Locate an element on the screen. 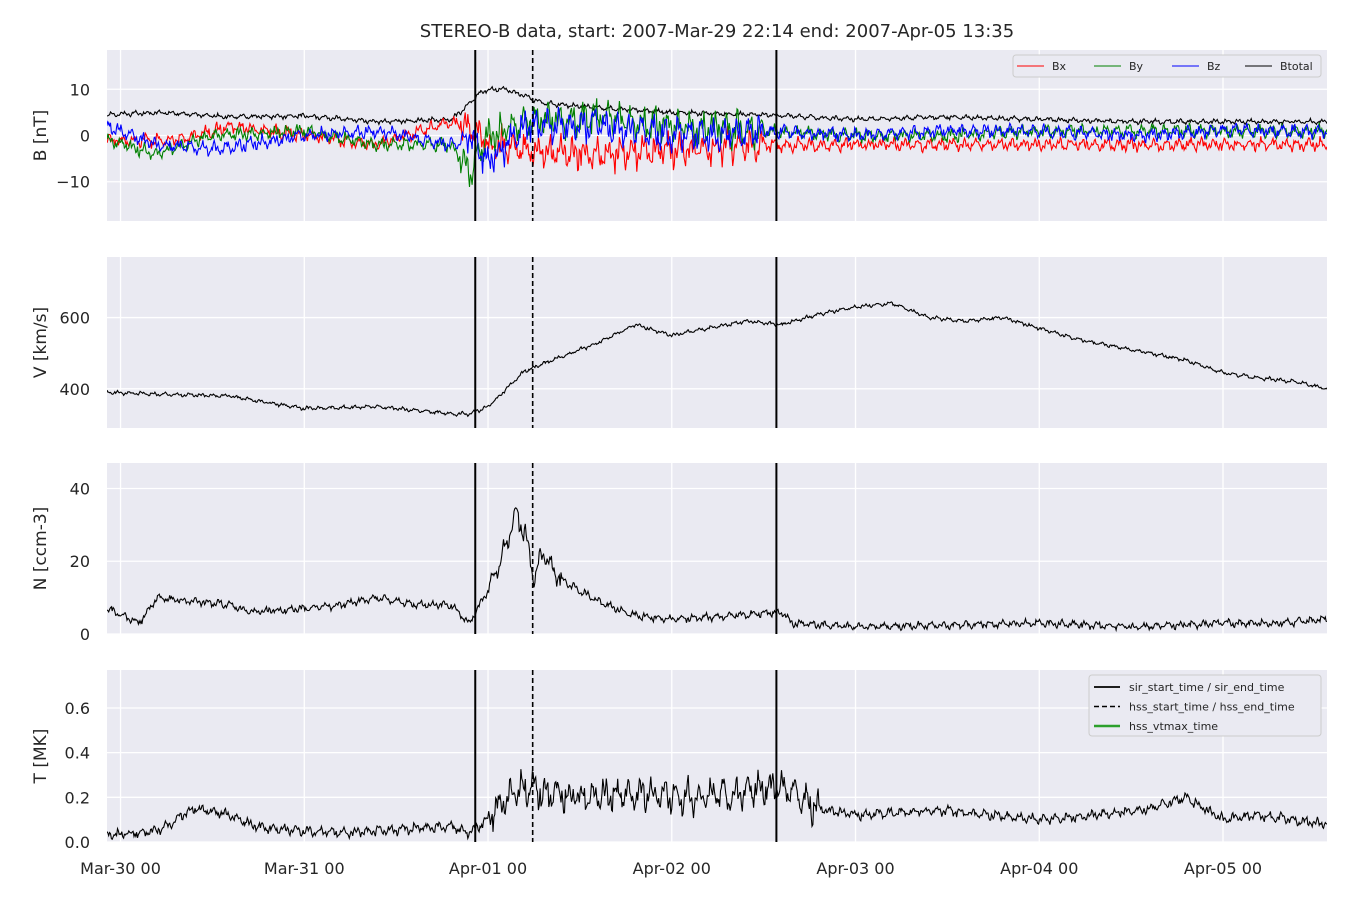 The width and height of the screenshot is (1350, 900). x-tick-label: Apr-02 00 is located at coordinates (672, 868).